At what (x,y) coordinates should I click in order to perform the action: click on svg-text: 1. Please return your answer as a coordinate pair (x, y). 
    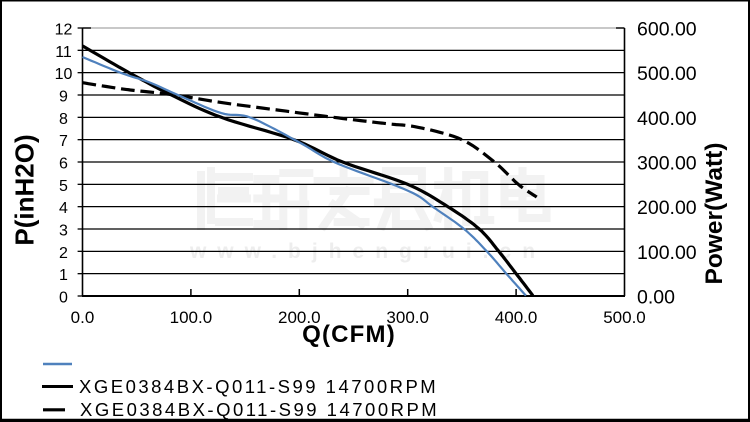
    Looking at the image, I should click on (63, 275).